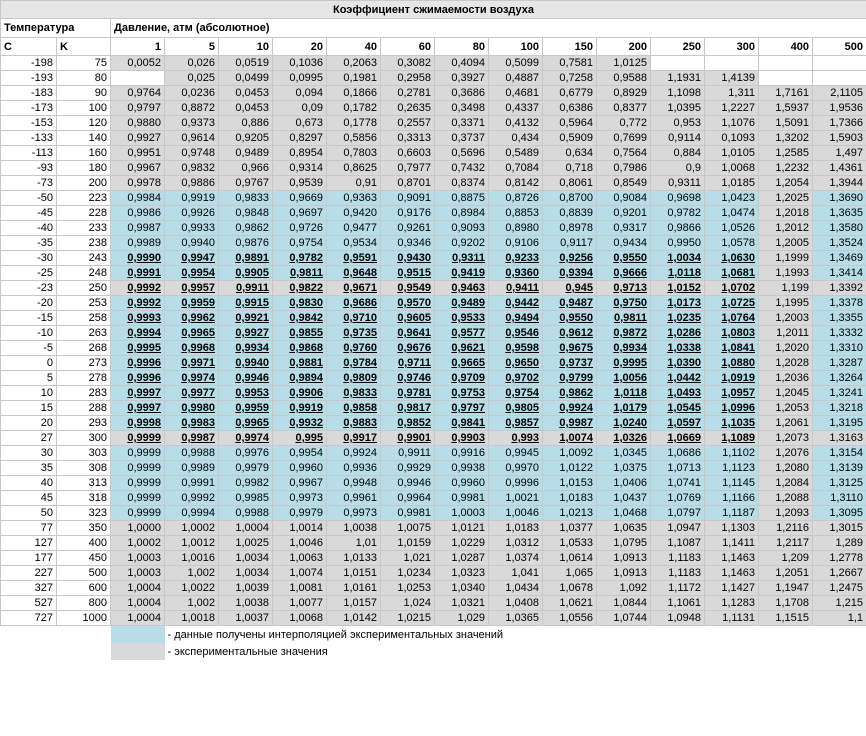 The width and height of the screenshot is (866, 736). What do you see at coordinates (623, 318) in the screenshot?
I see `z-value: 0,9811` at bounding box center [623, 318].